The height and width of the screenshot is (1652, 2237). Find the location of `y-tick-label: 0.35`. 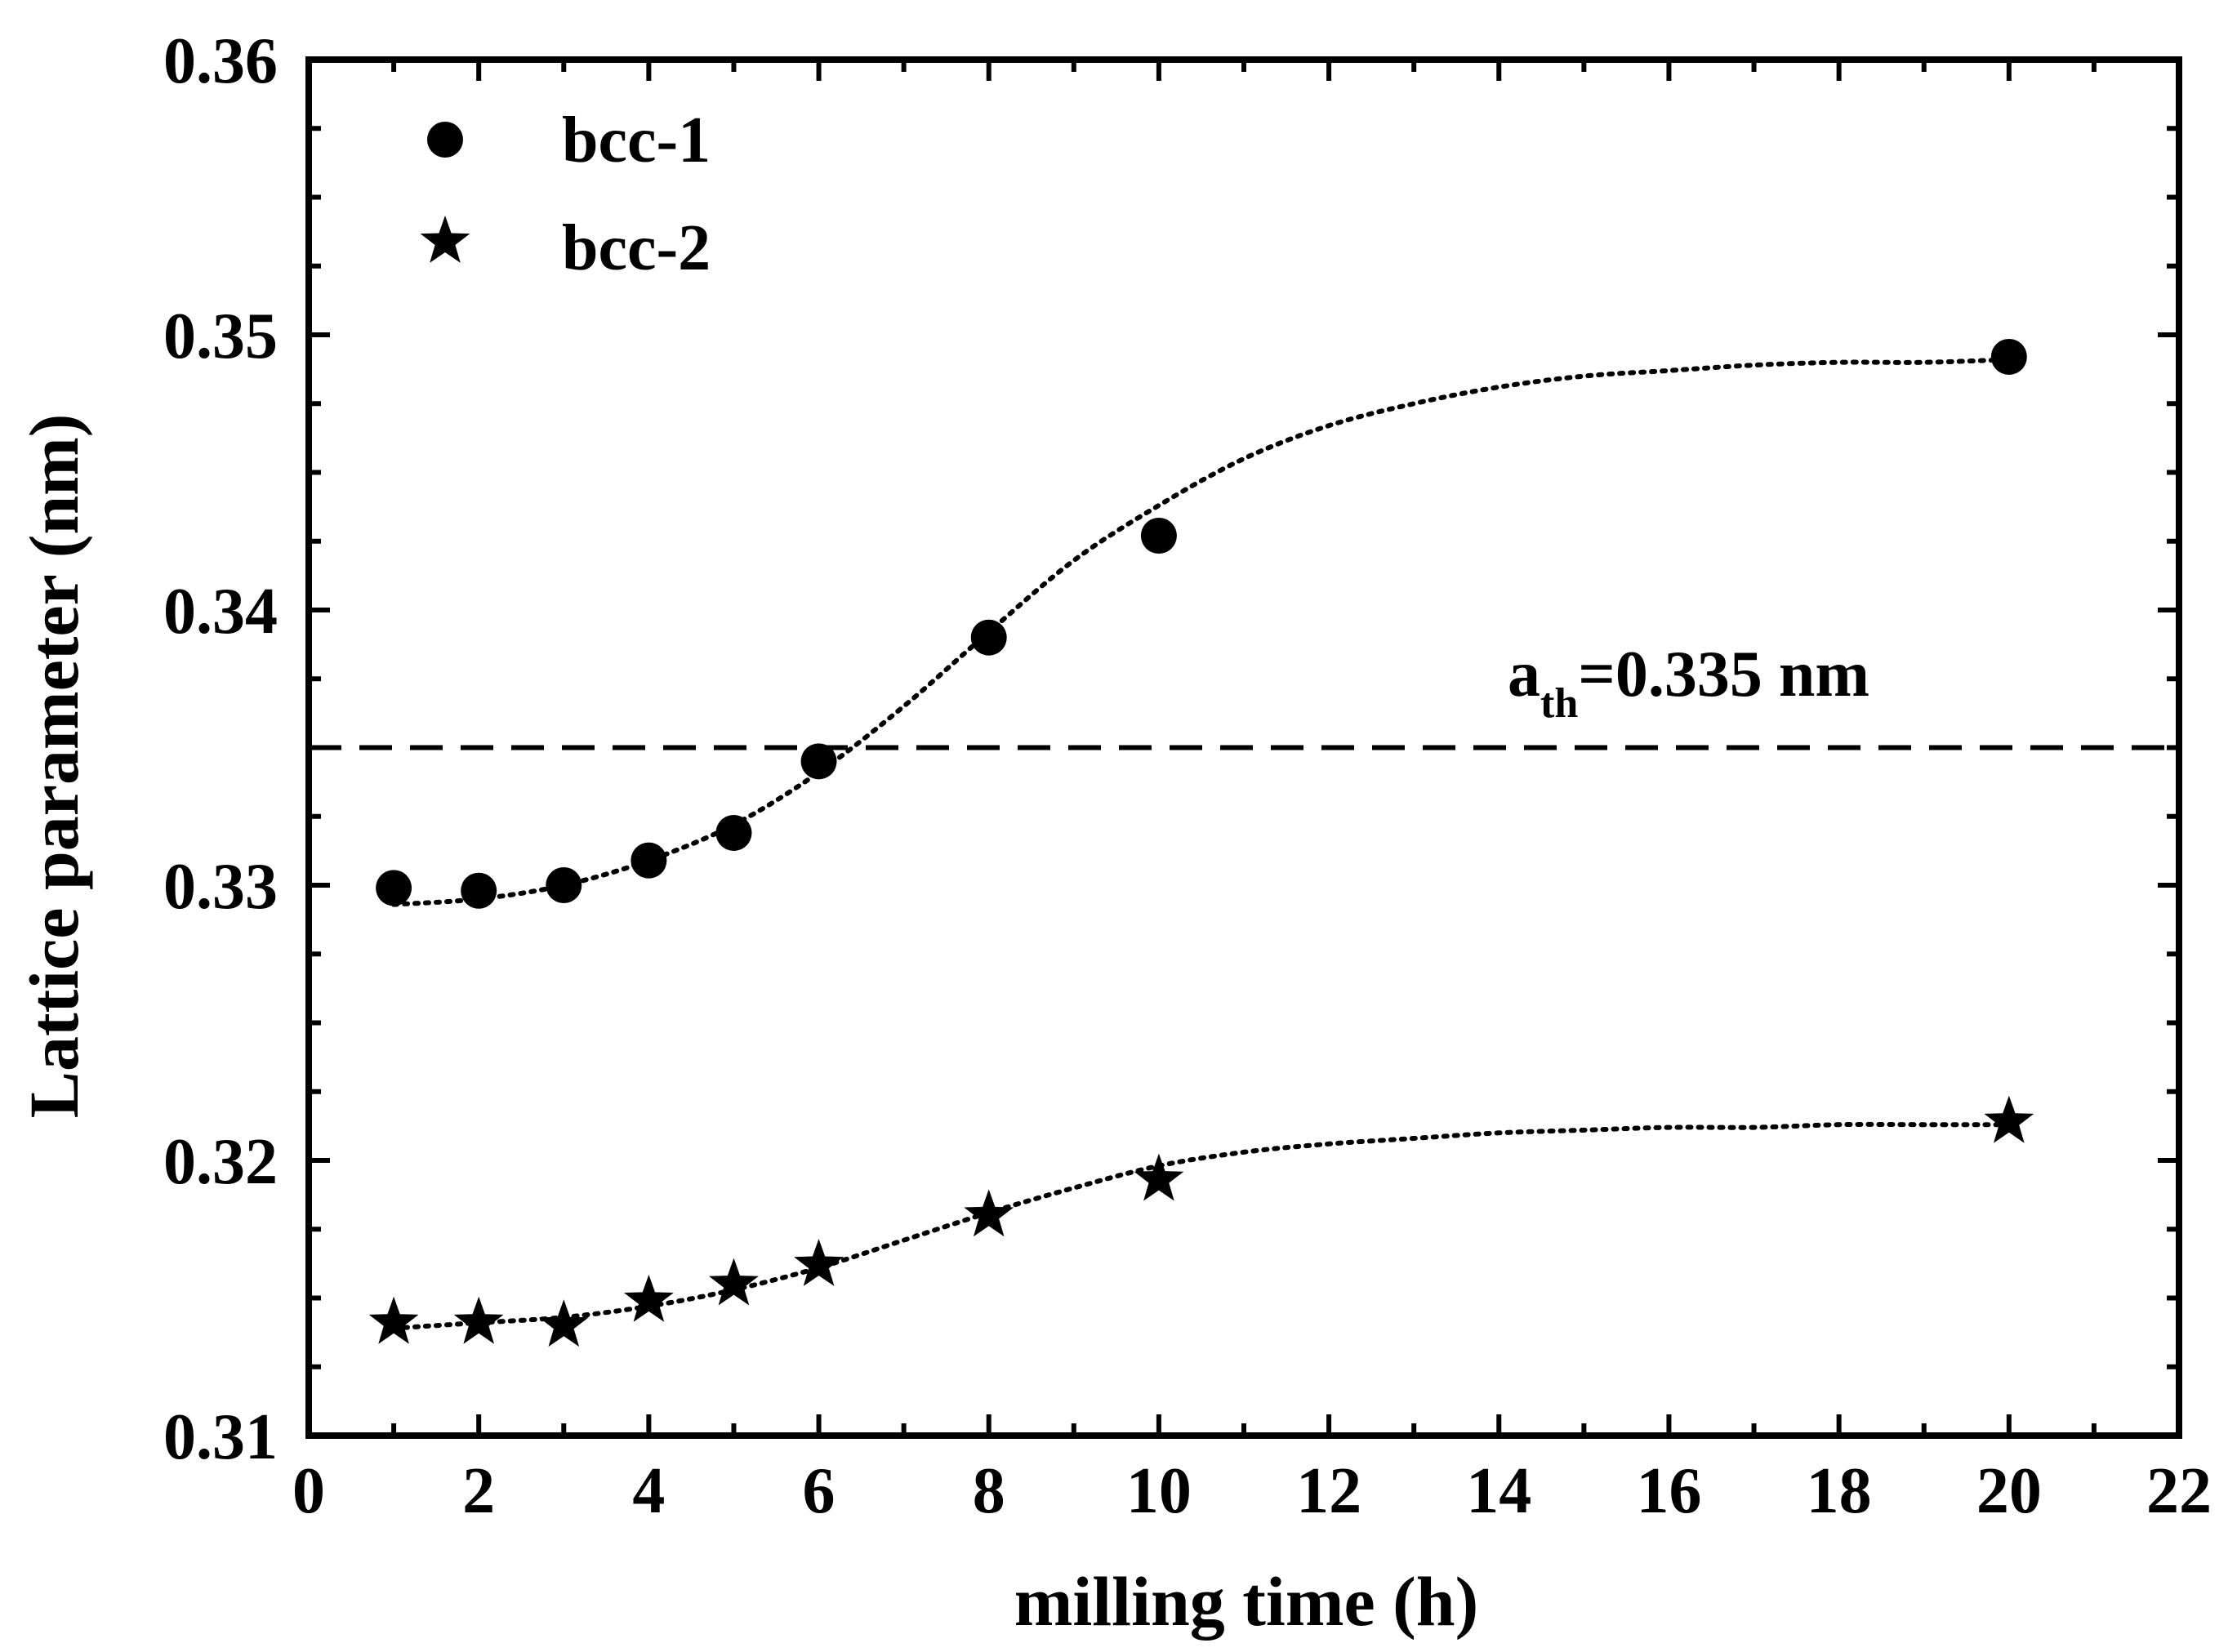

y-tick-label: 0.35 is located at coordinates (220, 336).